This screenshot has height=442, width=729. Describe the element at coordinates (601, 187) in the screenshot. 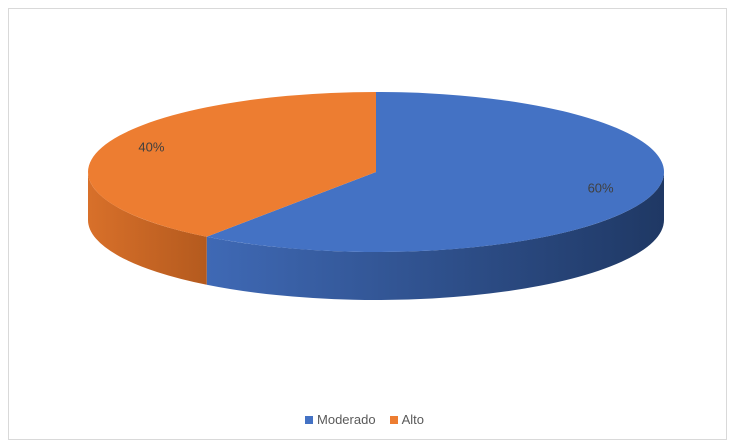

I see `data-label-moderado: 60%` at that location.